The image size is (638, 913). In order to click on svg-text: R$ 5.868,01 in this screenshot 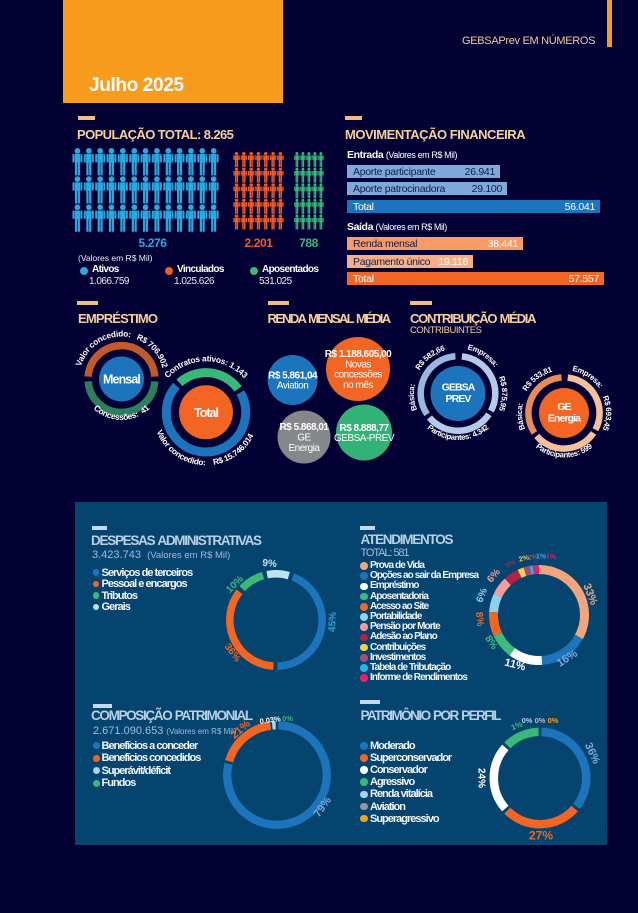, I will do `click(305, 427)`.